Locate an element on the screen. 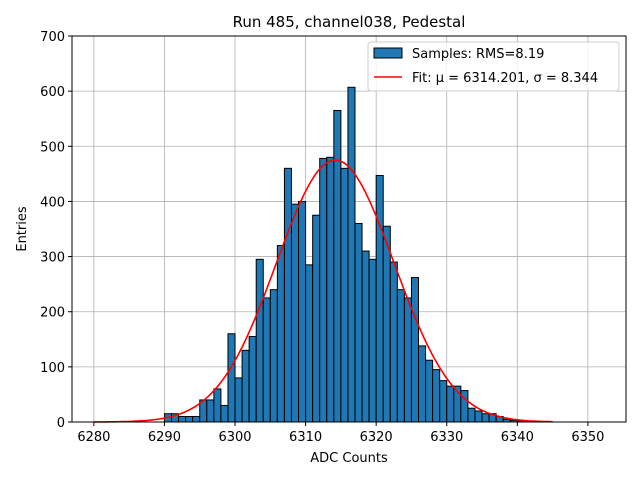 The width and height of the screenshot is (640, 480). x-tick-label: 6310 is located at coordinates (305, 437).